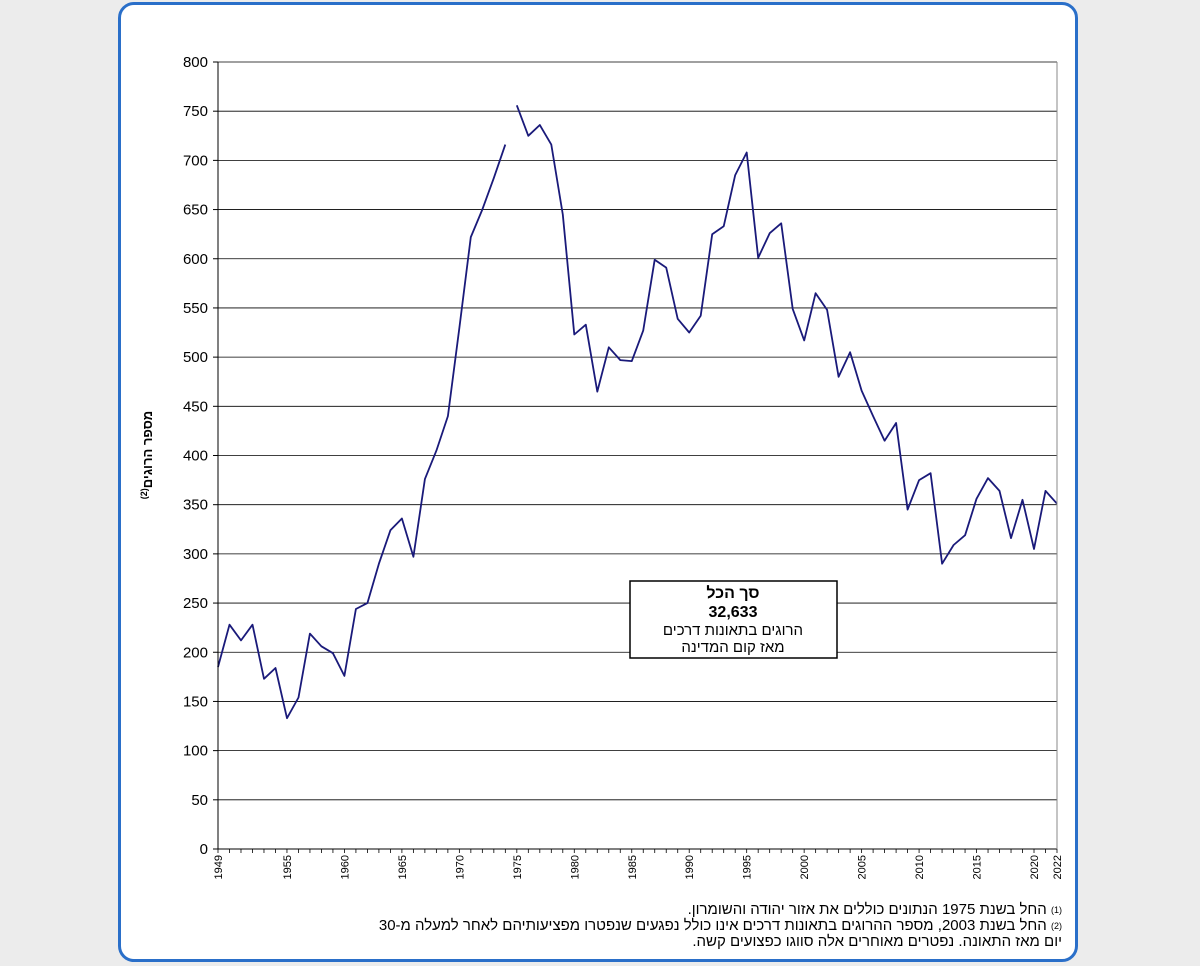 The image size is (1200, 966). I want to click on x-tick-label: 1980, so click(575, 867).